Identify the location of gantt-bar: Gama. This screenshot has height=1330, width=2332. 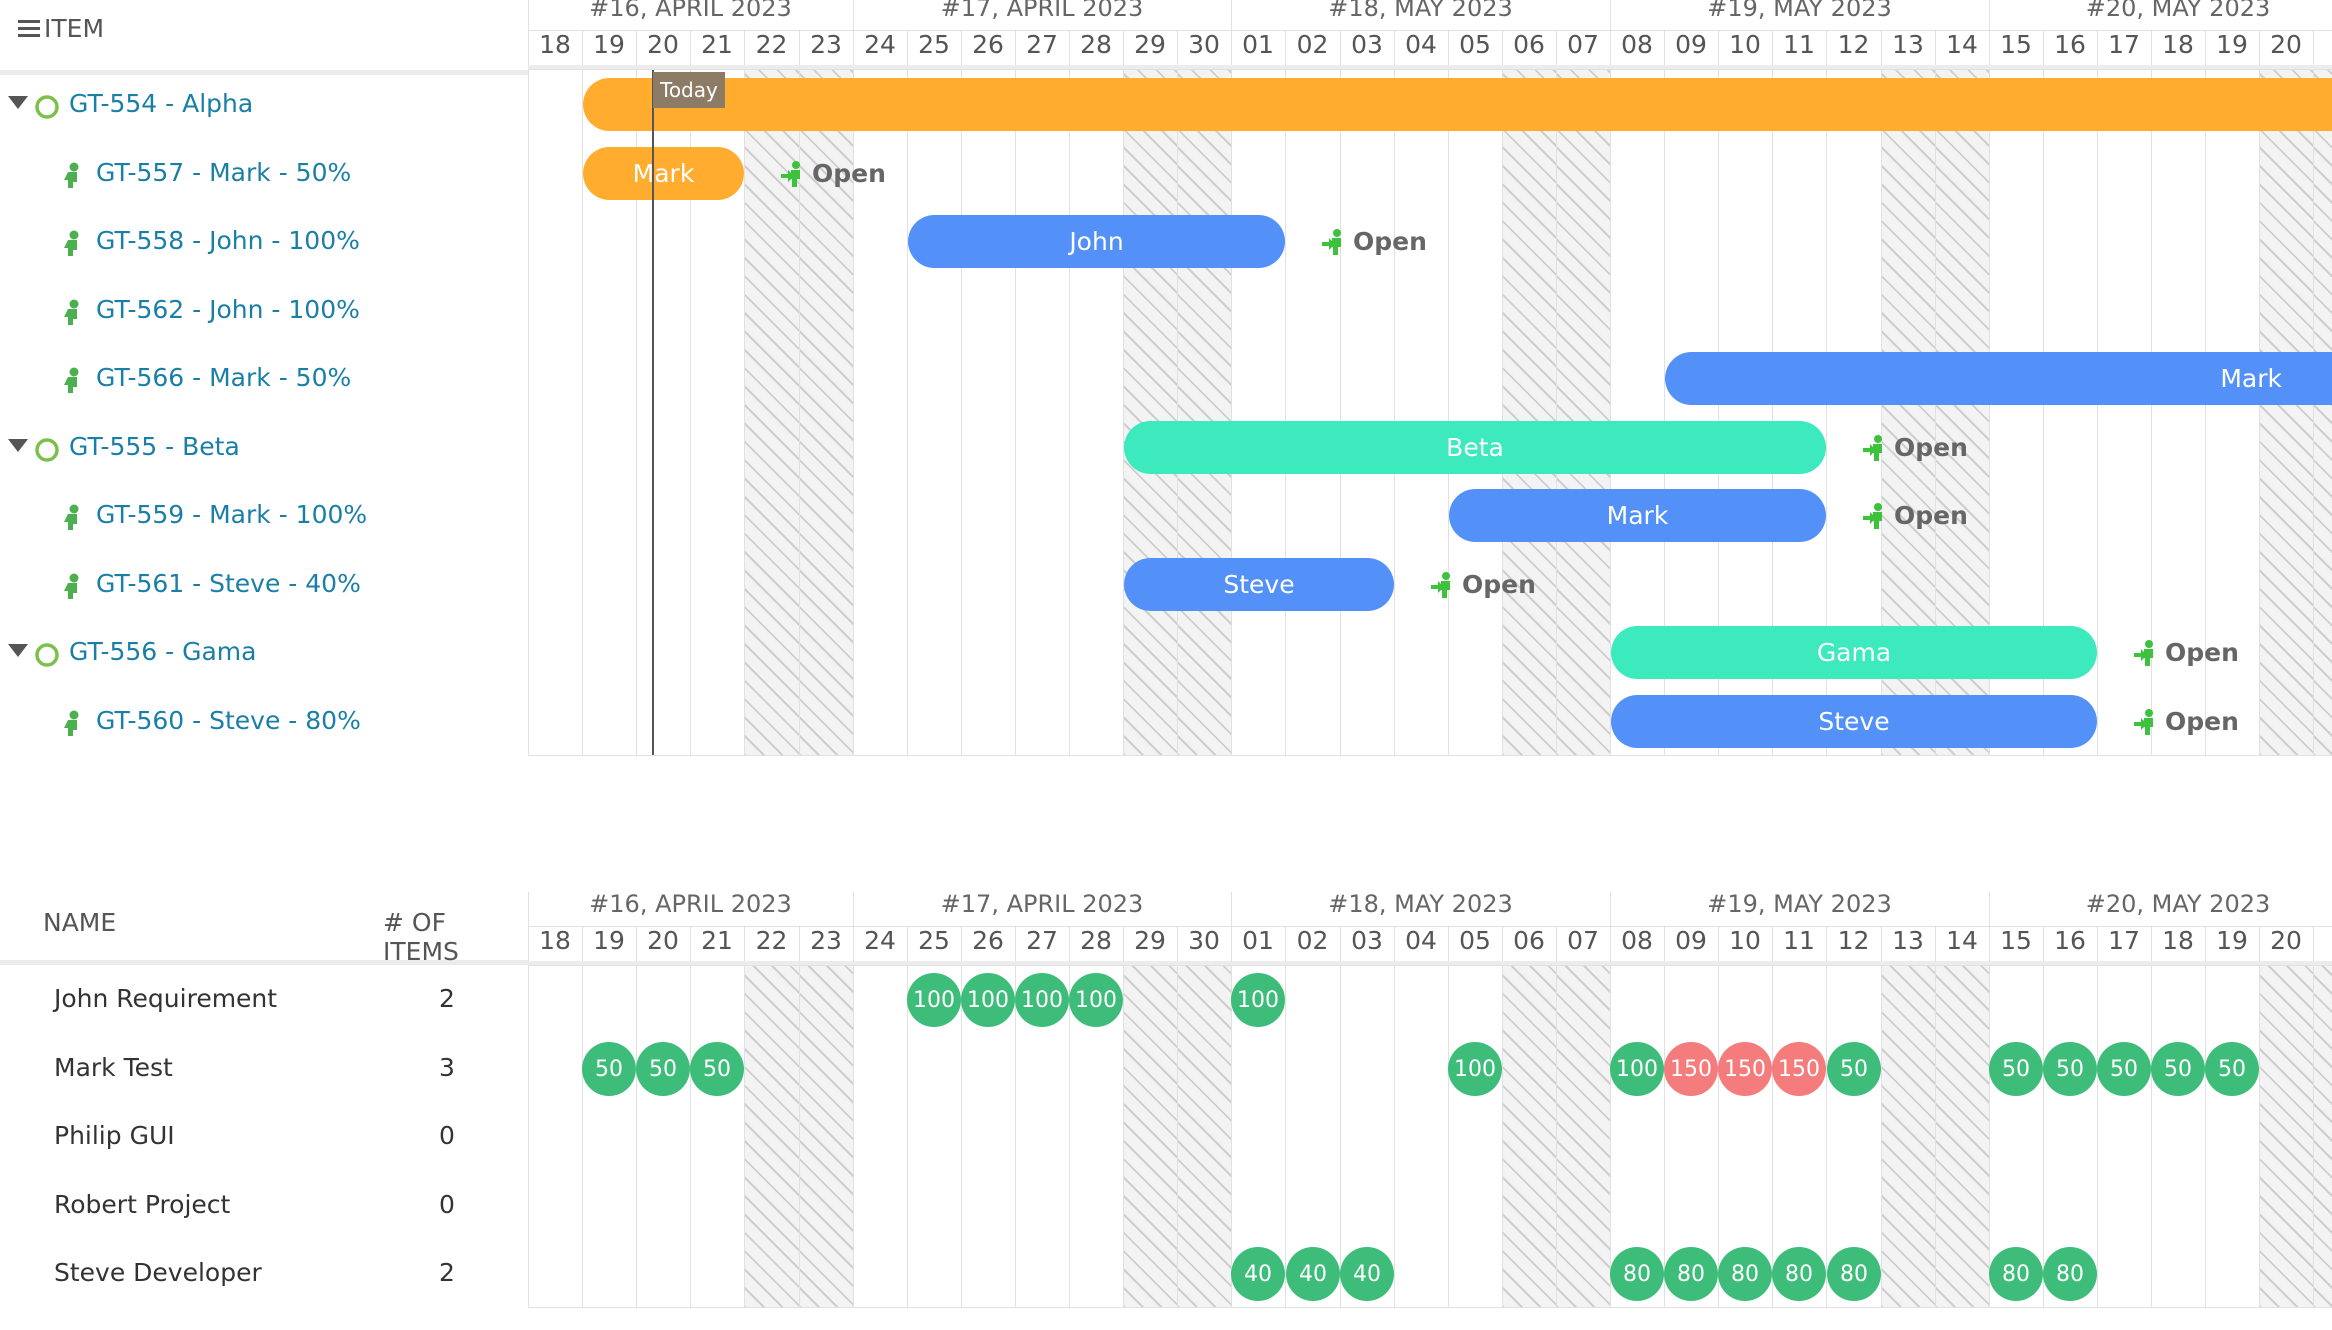
(1854, 652).